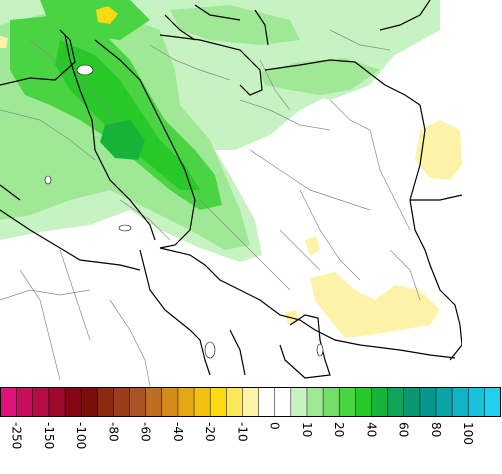 The height and width of the screenshot is (474, 502). What do you see at coordinates (438, 150) in the screenshot?
I see `light-yellow-east` at bounding box center [438, 150].